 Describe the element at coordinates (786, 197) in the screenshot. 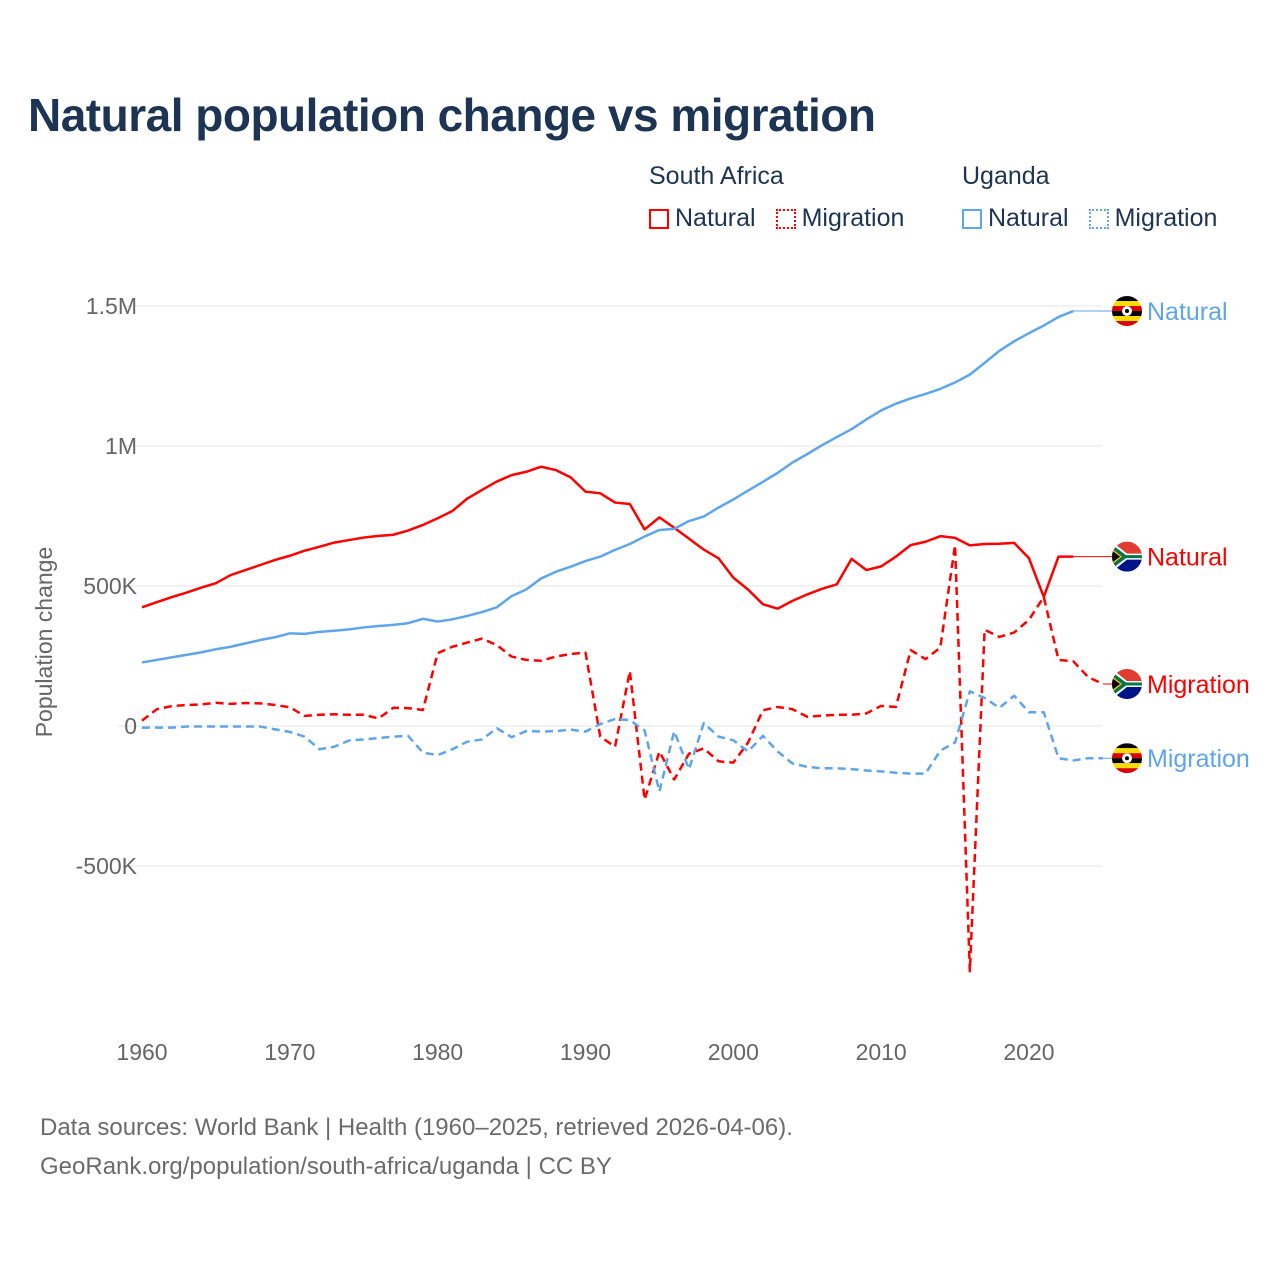

I see `legend-south-africa: South Africa Natural Migration` at that location.